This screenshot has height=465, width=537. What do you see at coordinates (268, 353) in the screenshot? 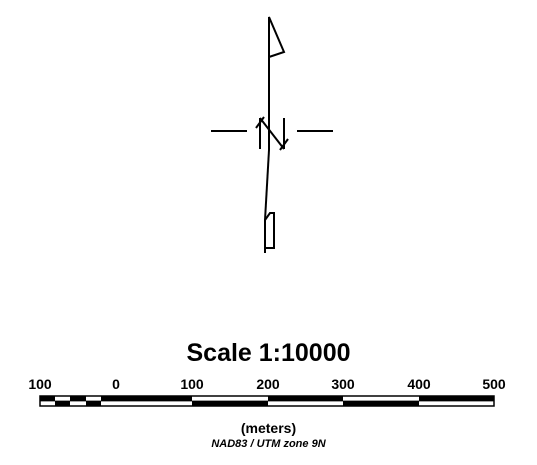
I see `scale-title: Scale 1:10000` at bounding box center [268, 353].